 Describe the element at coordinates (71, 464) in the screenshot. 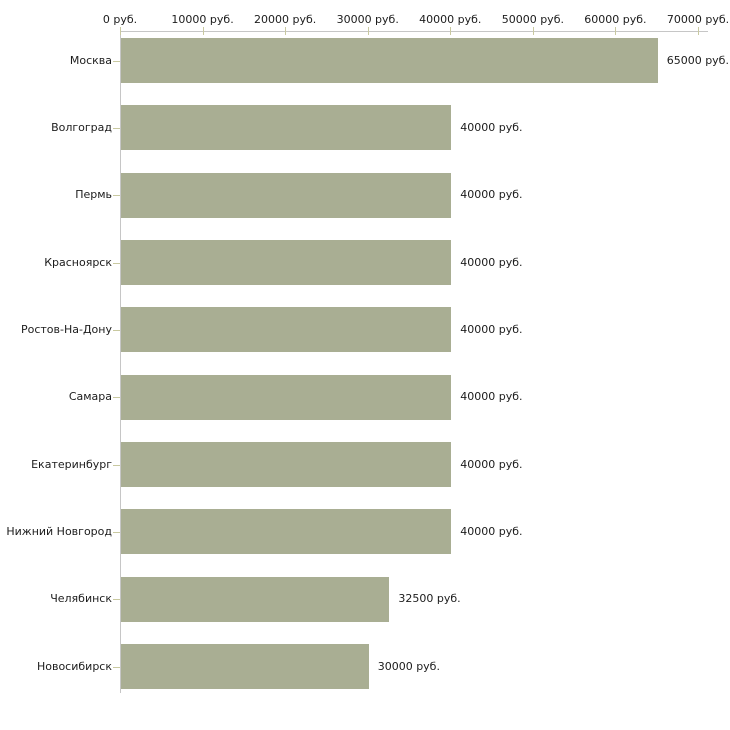

I see `category-label: Екатеринбург` at that location.